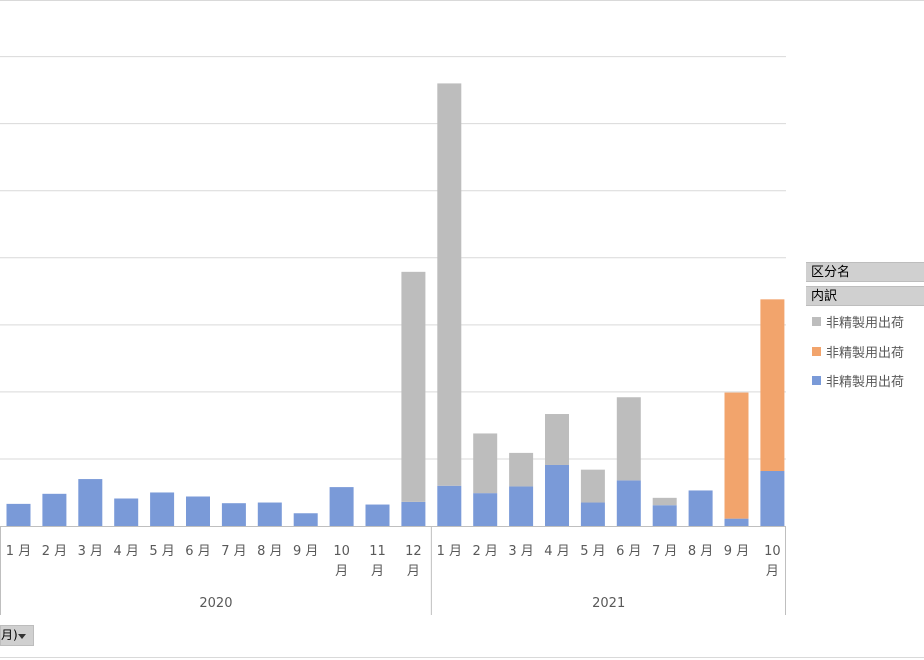 The width and height of the screenshot is (924, 660). Describe the element at coordinates (377, 551) in the screenshot. I see `x-tick-label: 11` at that location.